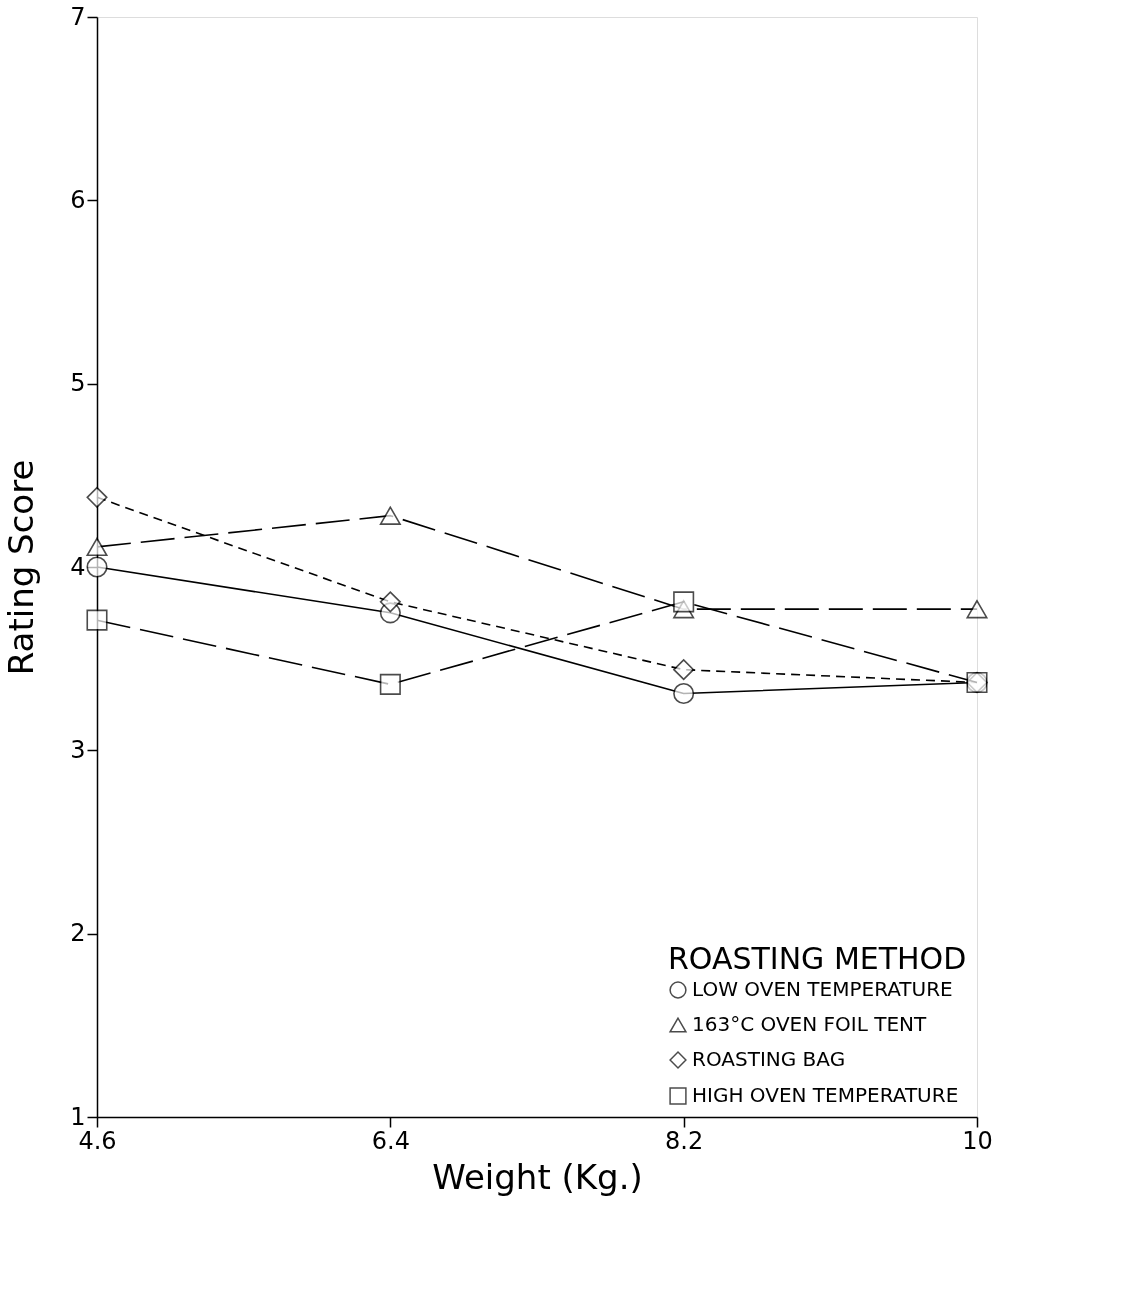 The height and width of the screenshot is (1296, 1125). Describe the element at coordinates (78, 383) in the screenshot. I see `y-tick-label: 5` at that location.